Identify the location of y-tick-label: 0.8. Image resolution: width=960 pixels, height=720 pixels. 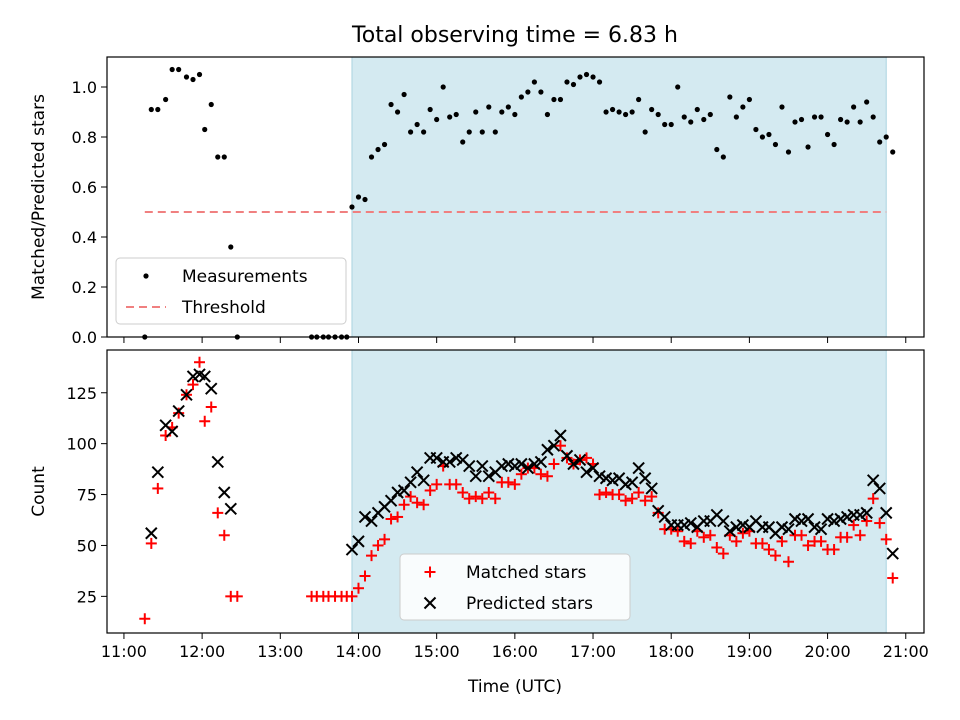
(84, 137).